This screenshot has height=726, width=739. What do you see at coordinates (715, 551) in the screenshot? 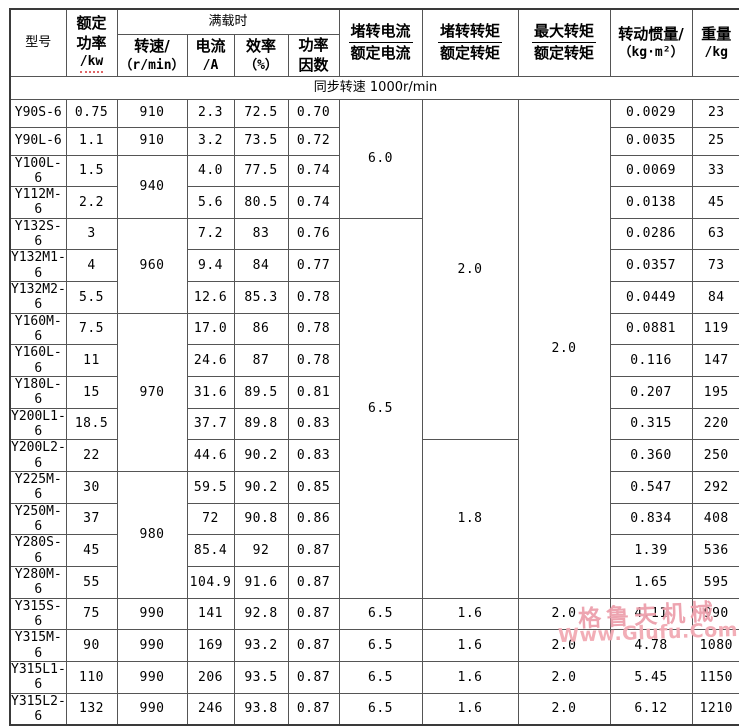
I see `cell-weight: 536` at bounding box center [715, 551].